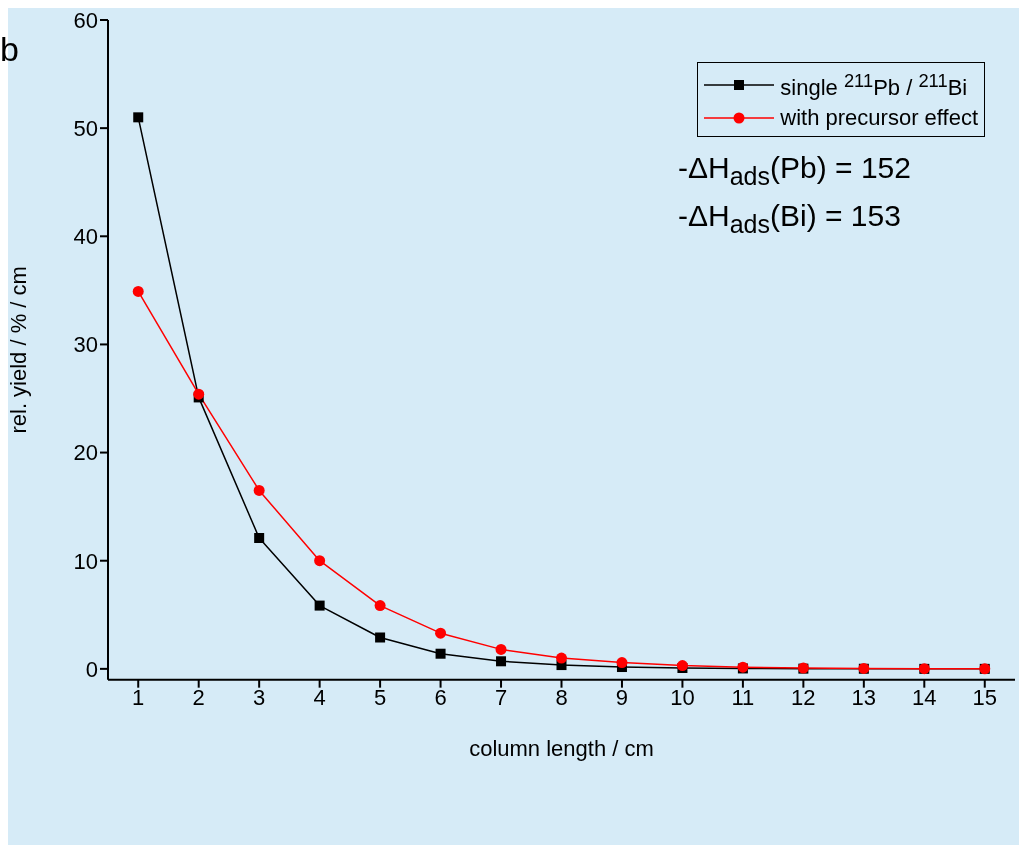 This screenshot has width=1027, height=853. I want to click on y-tick-label: 10, so click(85, 561).